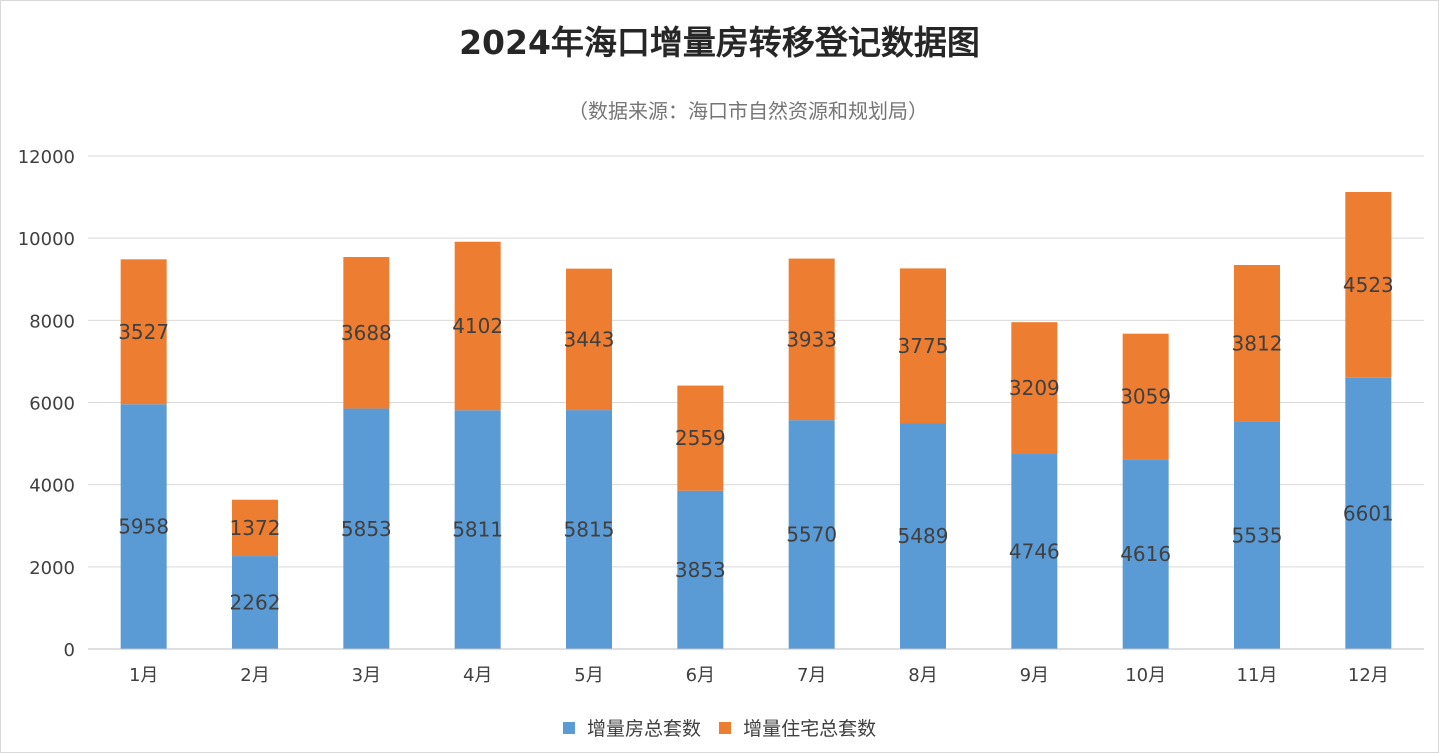 The image size is (1439, 753). Describe the element at coordinates (748, 111) in the screenshot. I see `chart-subtitle: （数据来源：海口市自然资源和规划局）` at that location.